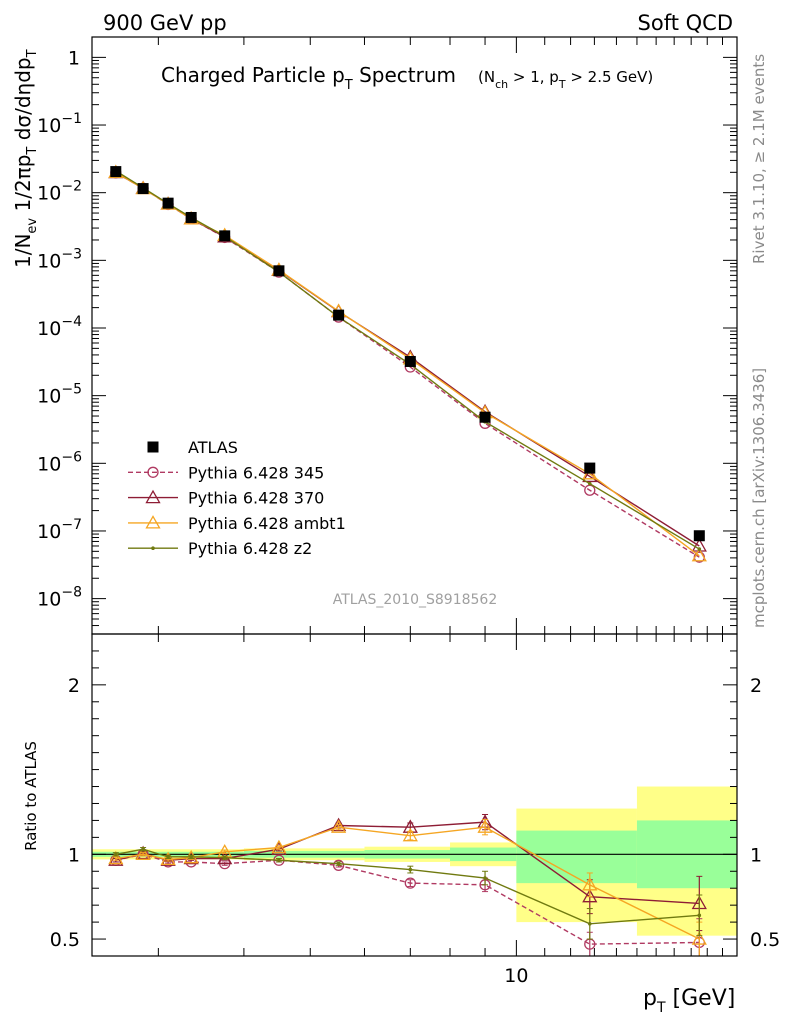  I want to click on title-cuts: (Nch > 1, pT > 2.5 GeV), so click(565, 79).